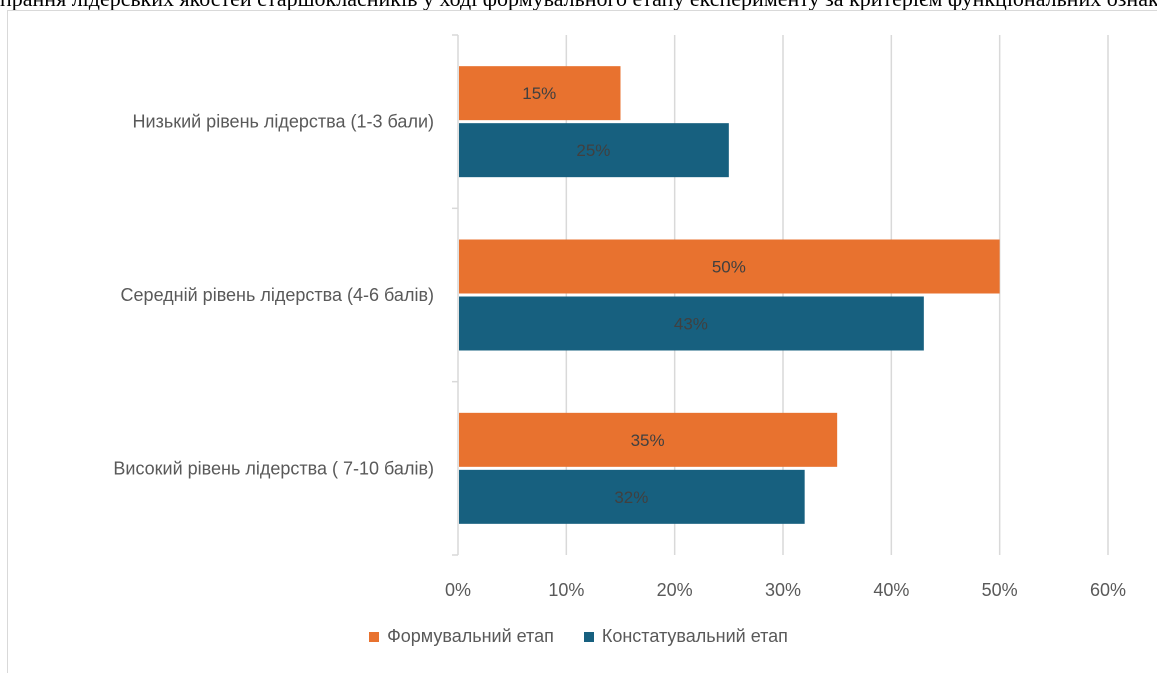 The height and width of the screenshot is (673, 1157). I want to click on data-label-series-1-cat-3: 35%, so click(648, 440).